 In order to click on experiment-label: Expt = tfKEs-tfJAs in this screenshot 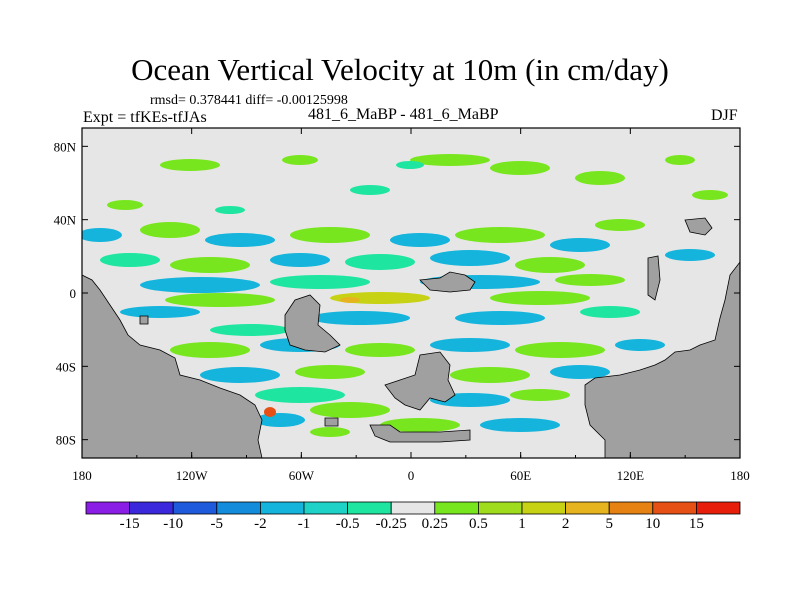, I will do `click(145, 117)`.